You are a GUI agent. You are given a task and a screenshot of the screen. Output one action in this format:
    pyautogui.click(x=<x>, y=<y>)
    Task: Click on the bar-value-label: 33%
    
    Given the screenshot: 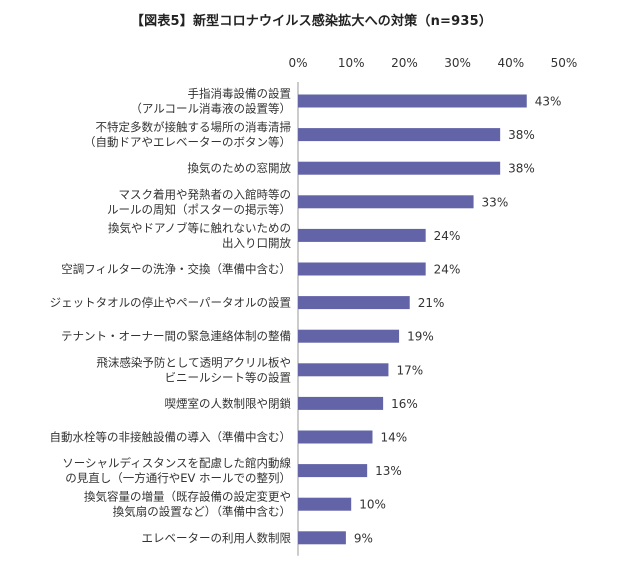 What is the action you would take?
    pyautogui.click(x=495, y=202)
    